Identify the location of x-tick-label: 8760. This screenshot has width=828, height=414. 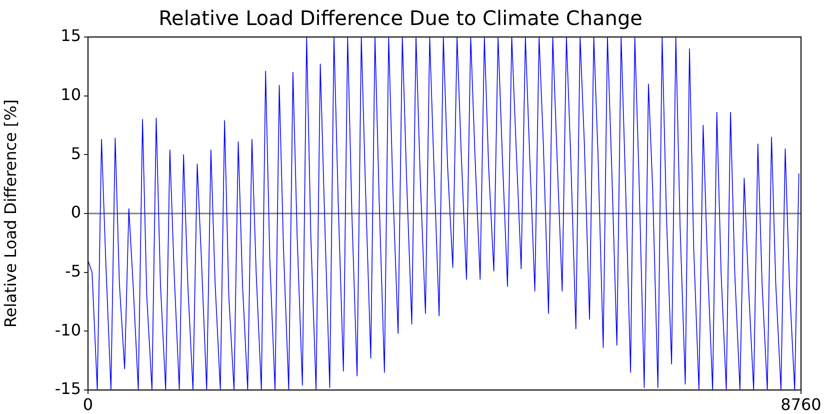
(801, 404).